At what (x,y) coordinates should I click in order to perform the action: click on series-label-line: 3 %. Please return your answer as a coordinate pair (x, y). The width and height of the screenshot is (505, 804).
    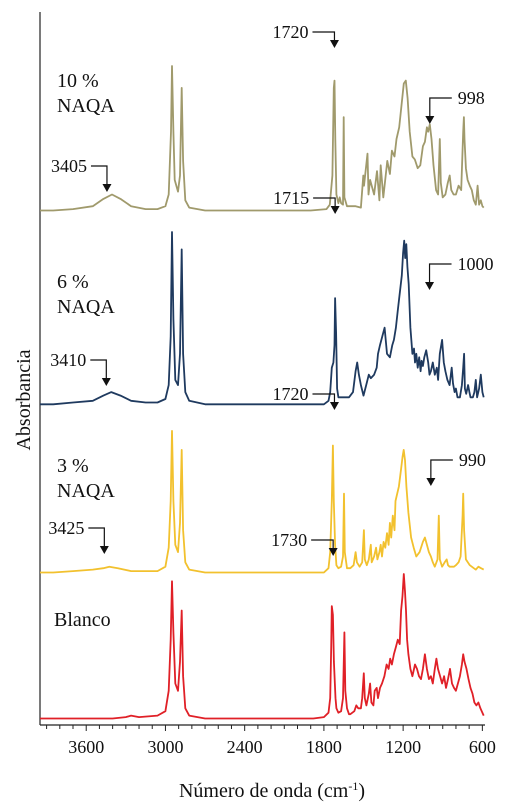
    Looking at the image, I should click on (73, 466).